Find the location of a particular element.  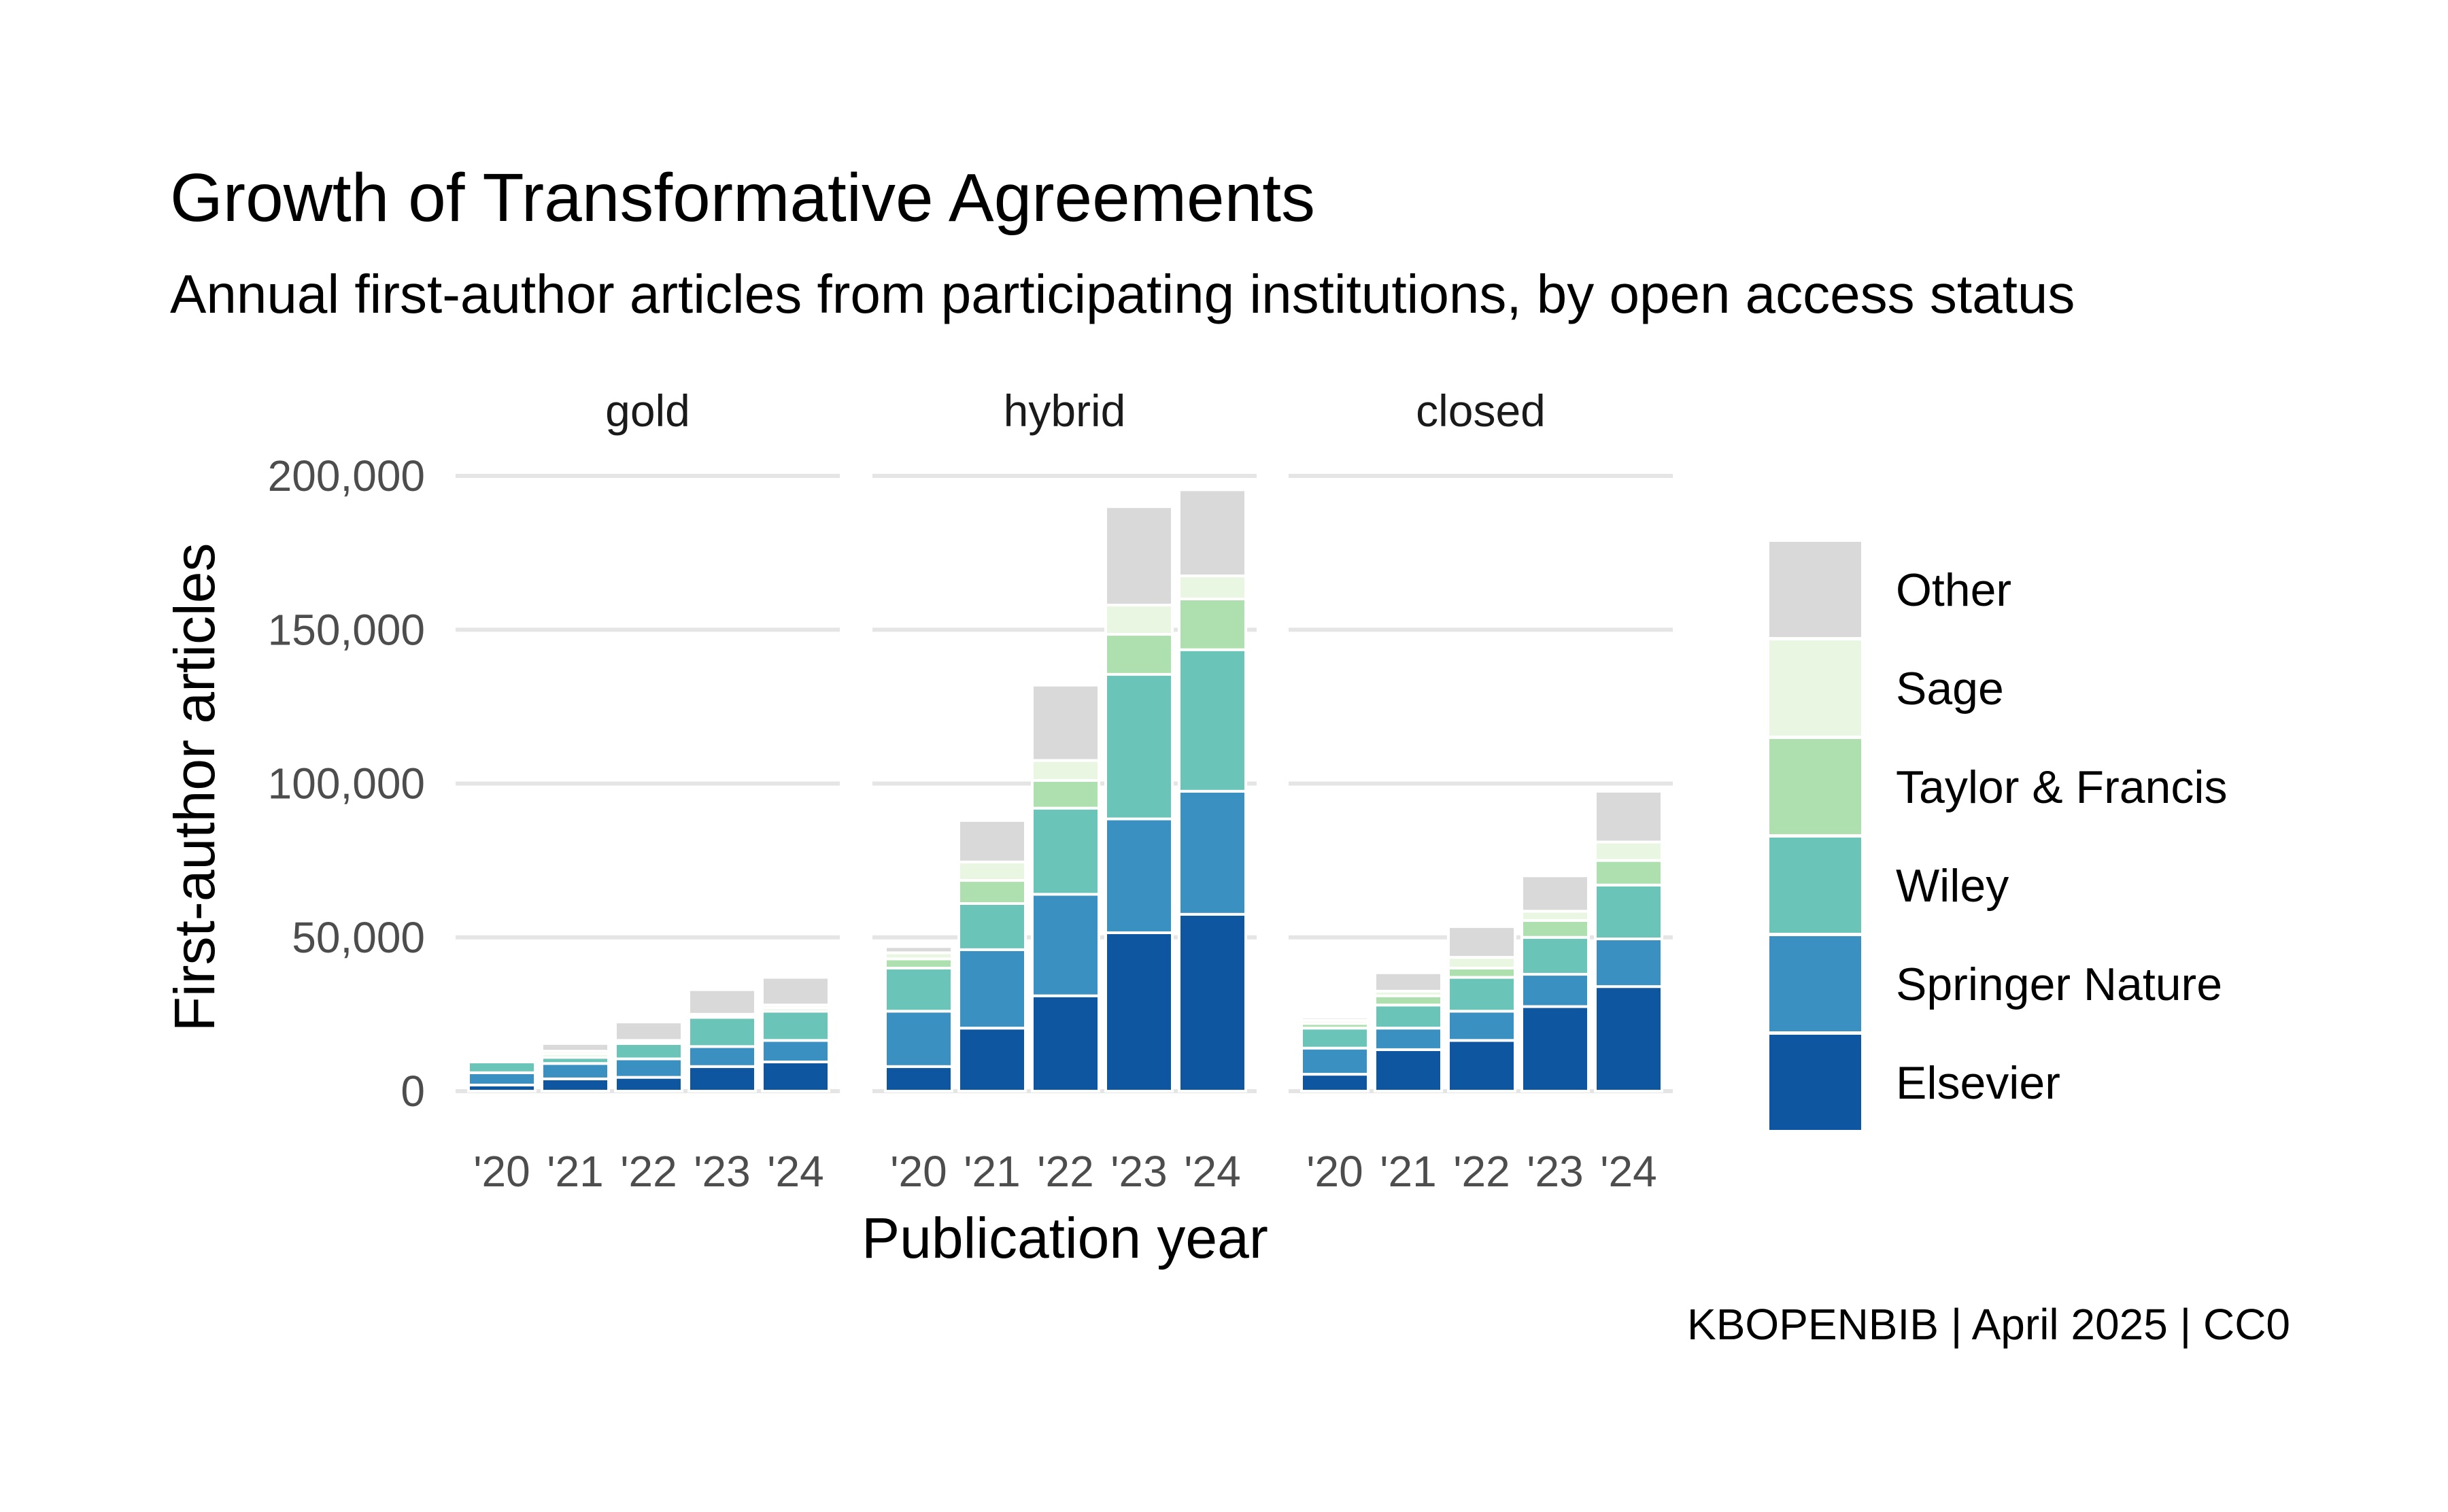

facet-hybrid: hybrid '20 '21 '22 '23 '24 is located at coordinates (1064, 790).